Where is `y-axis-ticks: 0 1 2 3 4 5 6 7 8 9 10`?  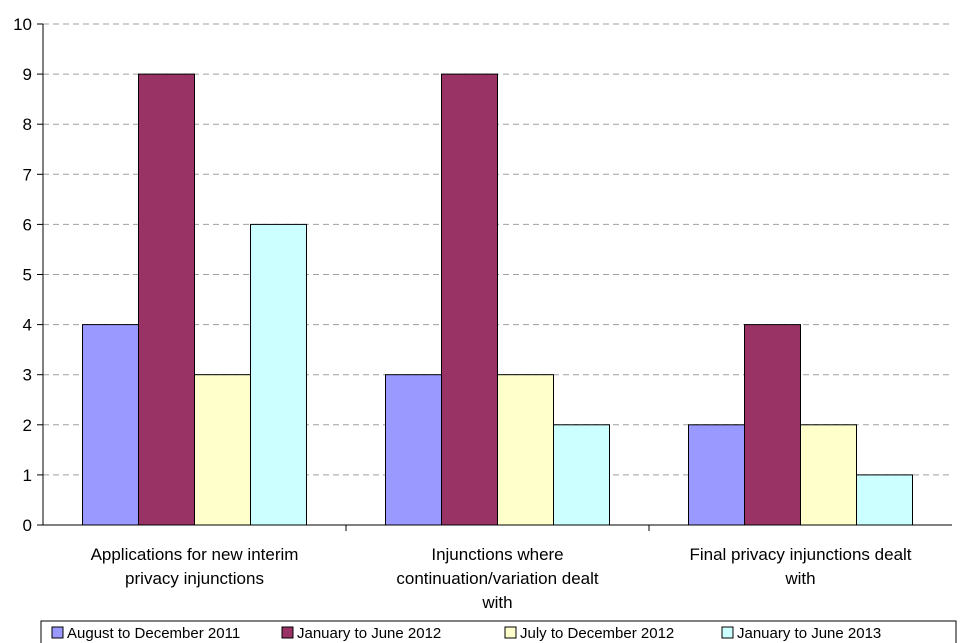
y-axis-ticks: 0 1 2 3 4 5 6 7 8 9 10 is located at coordinates (22, 275).